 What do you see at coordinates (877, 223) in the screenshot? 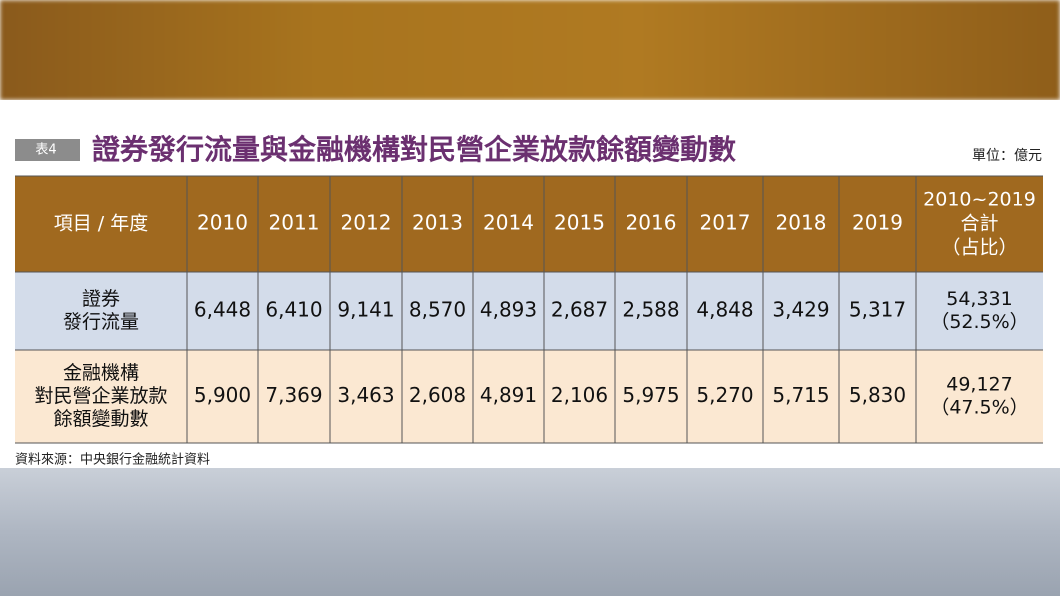
I see `header-text: 2019` at bounding box center [877, 223].